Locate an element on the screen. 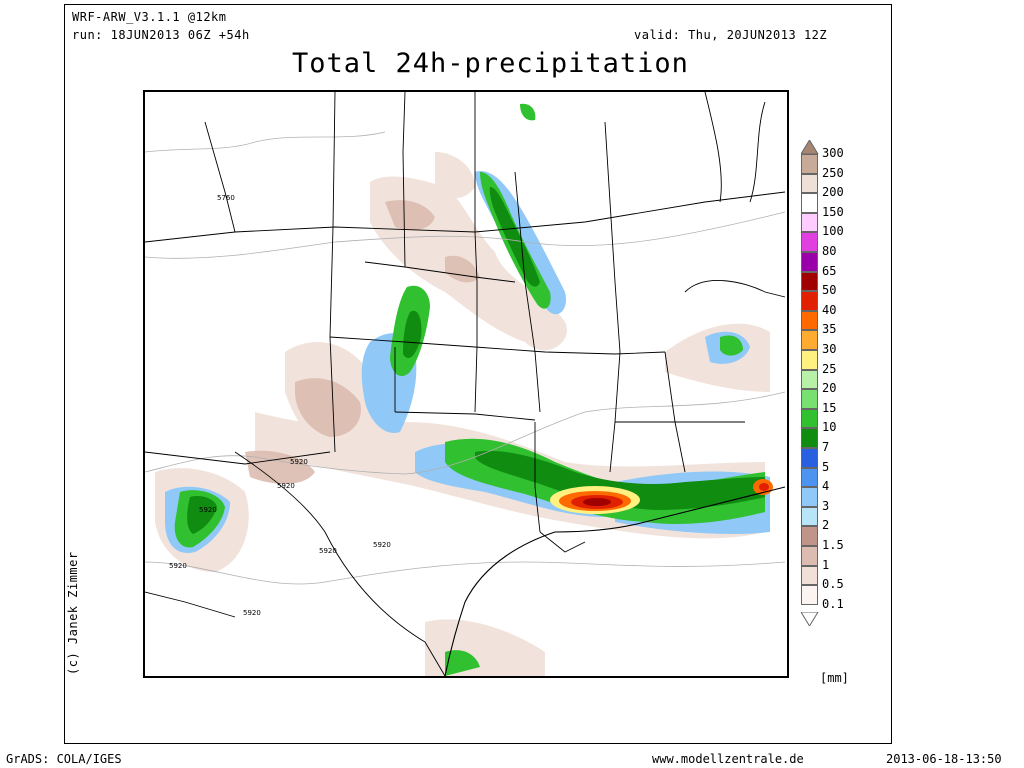  legend-label: 40 is located at coordinates (829, 309).